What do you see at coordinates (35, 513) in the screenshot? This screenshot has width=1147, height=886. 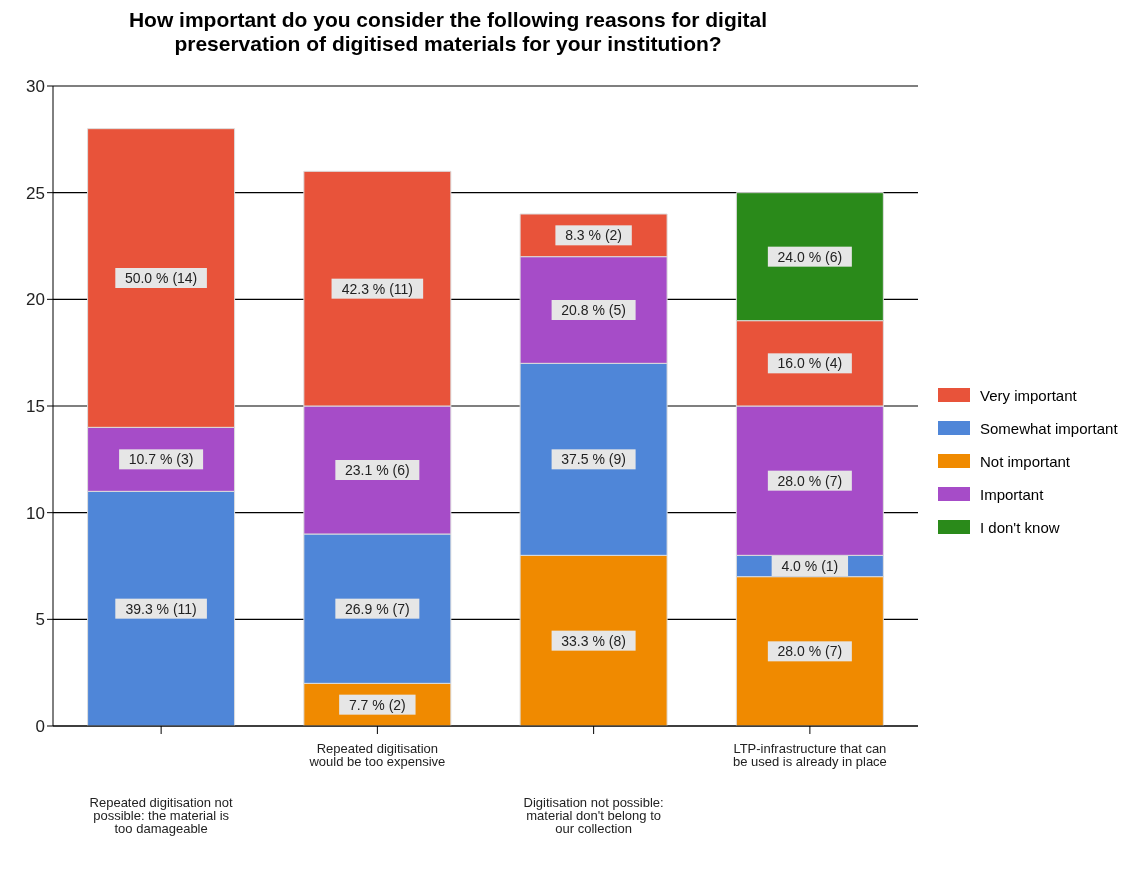 I see `y-tick-label: 10` at bounding box center [35, 513].